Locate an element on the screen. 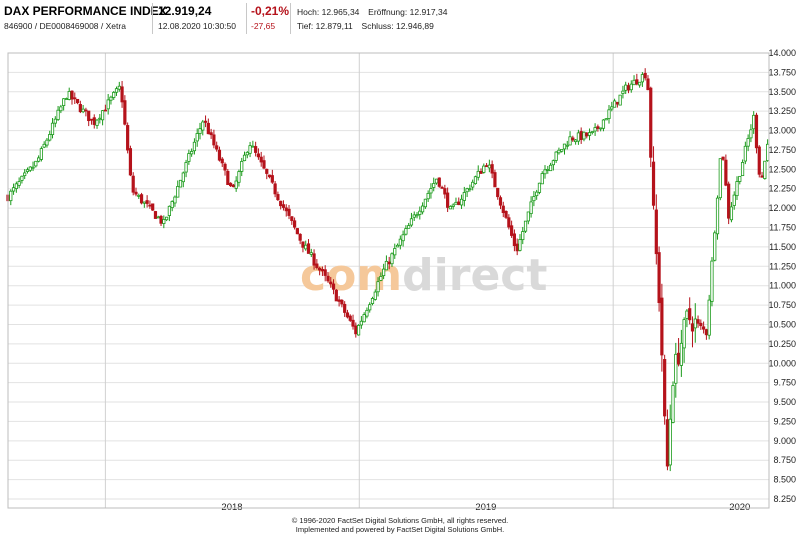  open-value: 12.917,34 is located at coordinates (428, 12).